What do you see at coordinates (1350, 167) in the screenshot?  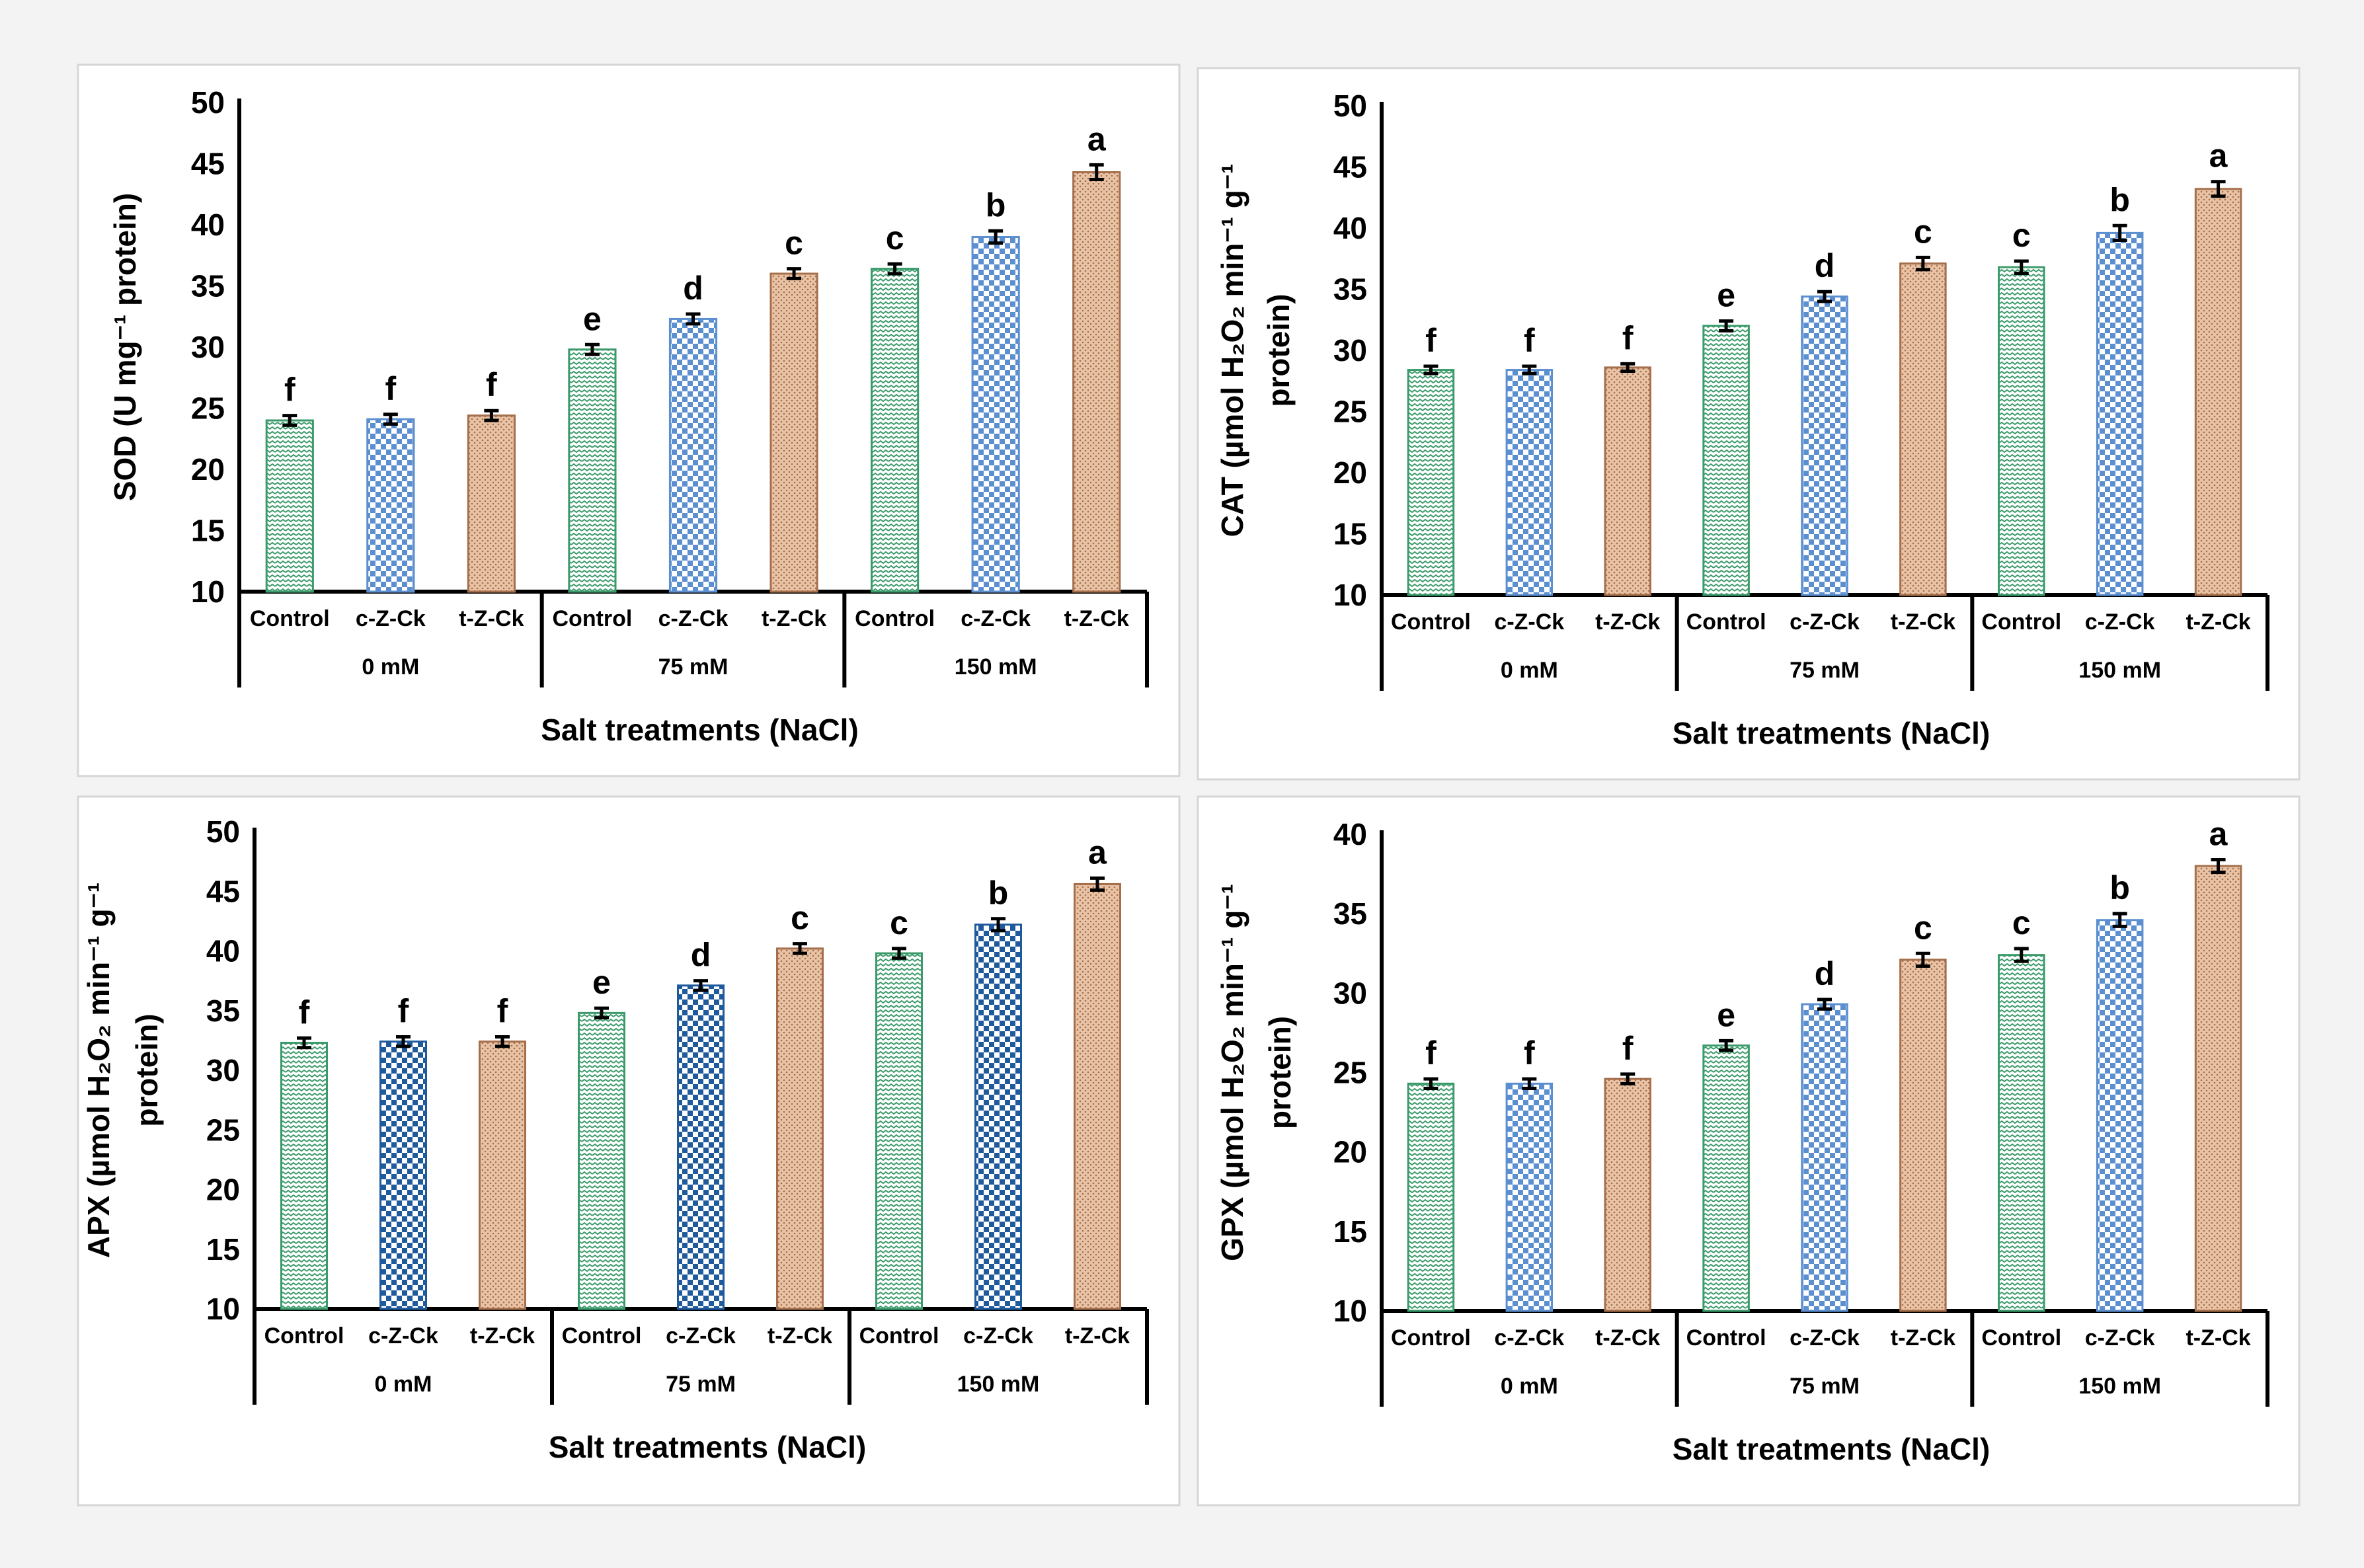 I see `y-tick-label: 45` at bounding box center [1350, 167].